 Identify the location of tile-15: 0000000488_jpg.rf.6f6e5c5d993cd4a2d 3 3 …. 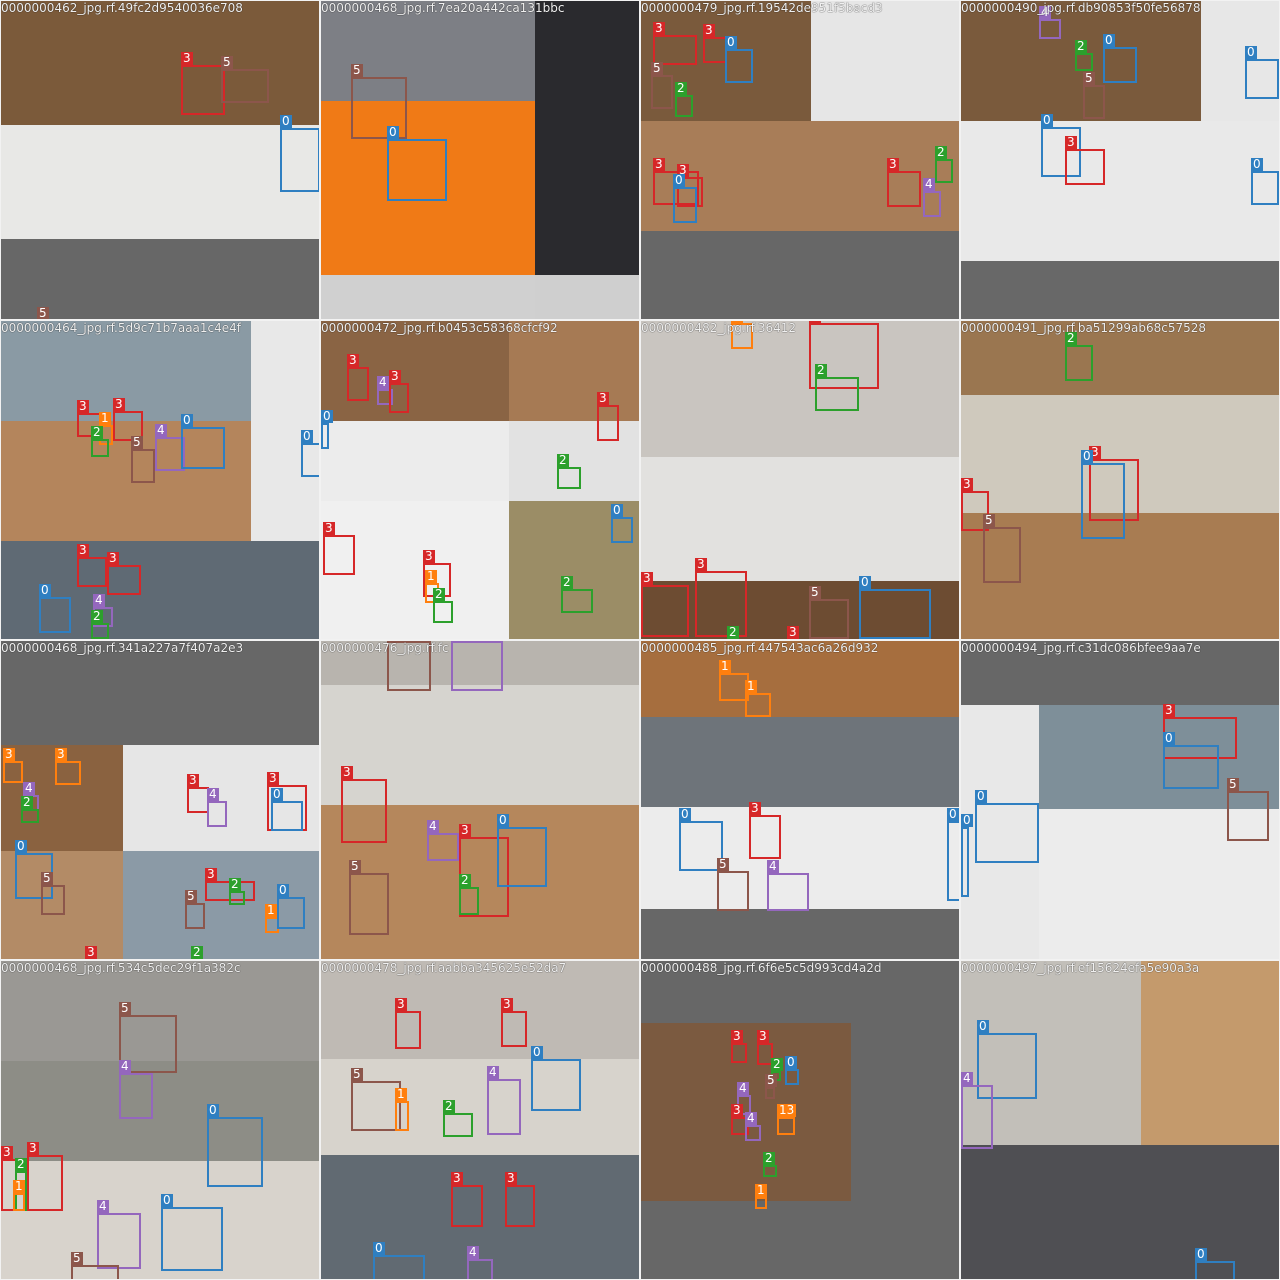
(800, 1120).